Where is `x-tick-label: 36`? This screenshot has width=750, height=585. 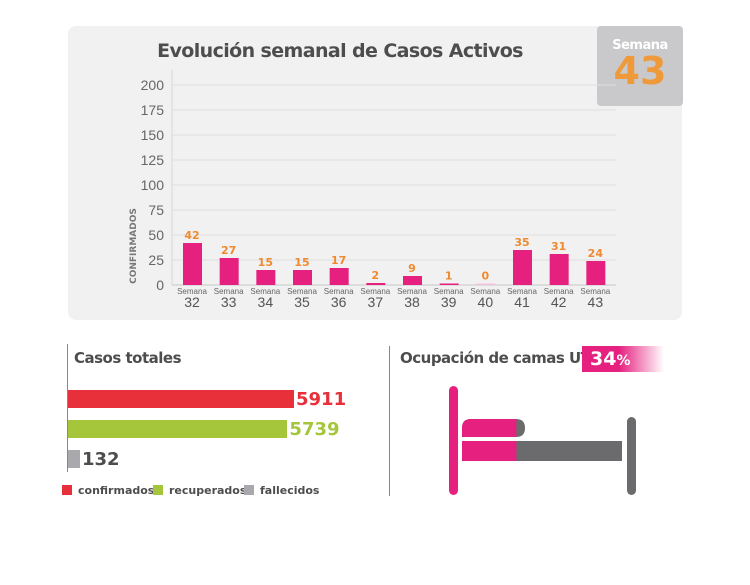 x-tick-label: 36 is located at coordinates (339, 302).